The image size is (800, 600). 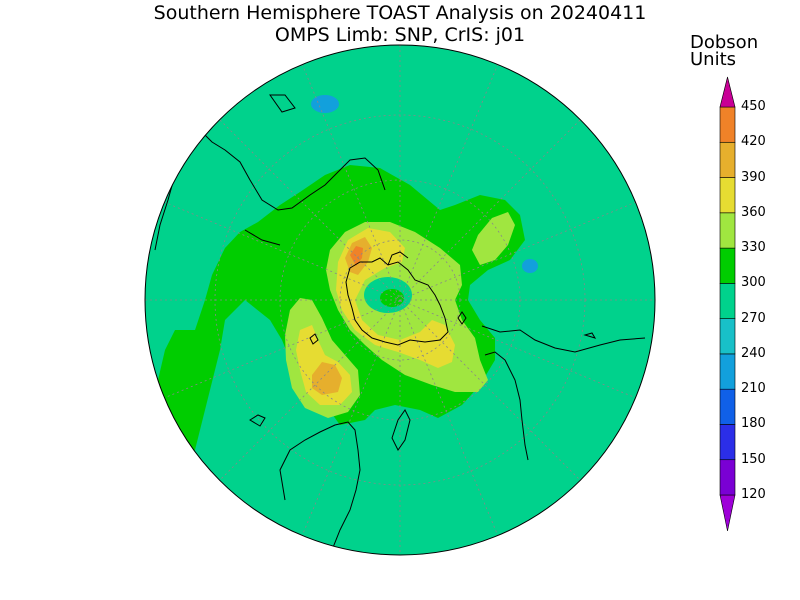 I want to click on ozone-band-300-330-ross, so click(x=493, y=238).